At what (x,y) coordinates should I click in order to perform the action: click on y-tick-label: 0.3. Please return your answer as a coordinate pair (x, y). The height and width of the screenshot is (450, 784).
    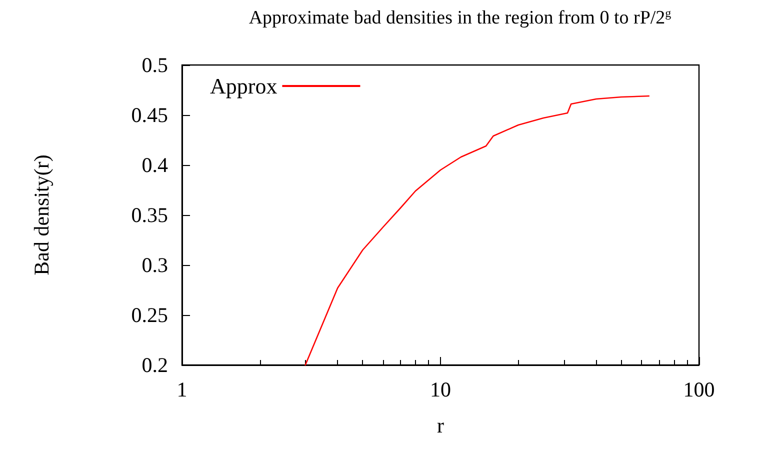
    Looking at the image, I should click on (155, 265).